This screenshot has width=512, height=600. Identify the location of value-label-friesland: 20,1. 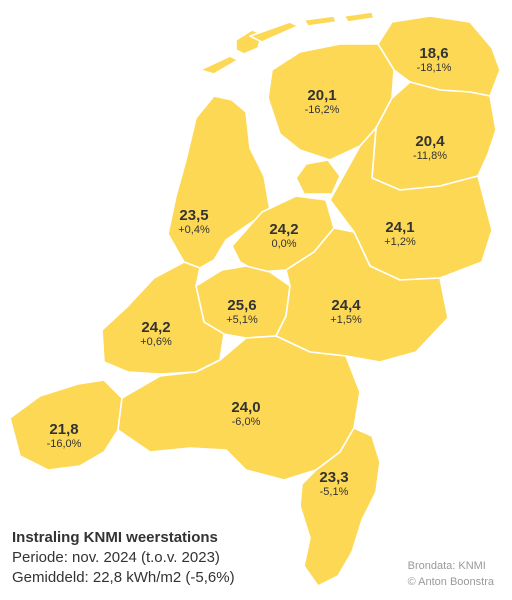
(321, 95).